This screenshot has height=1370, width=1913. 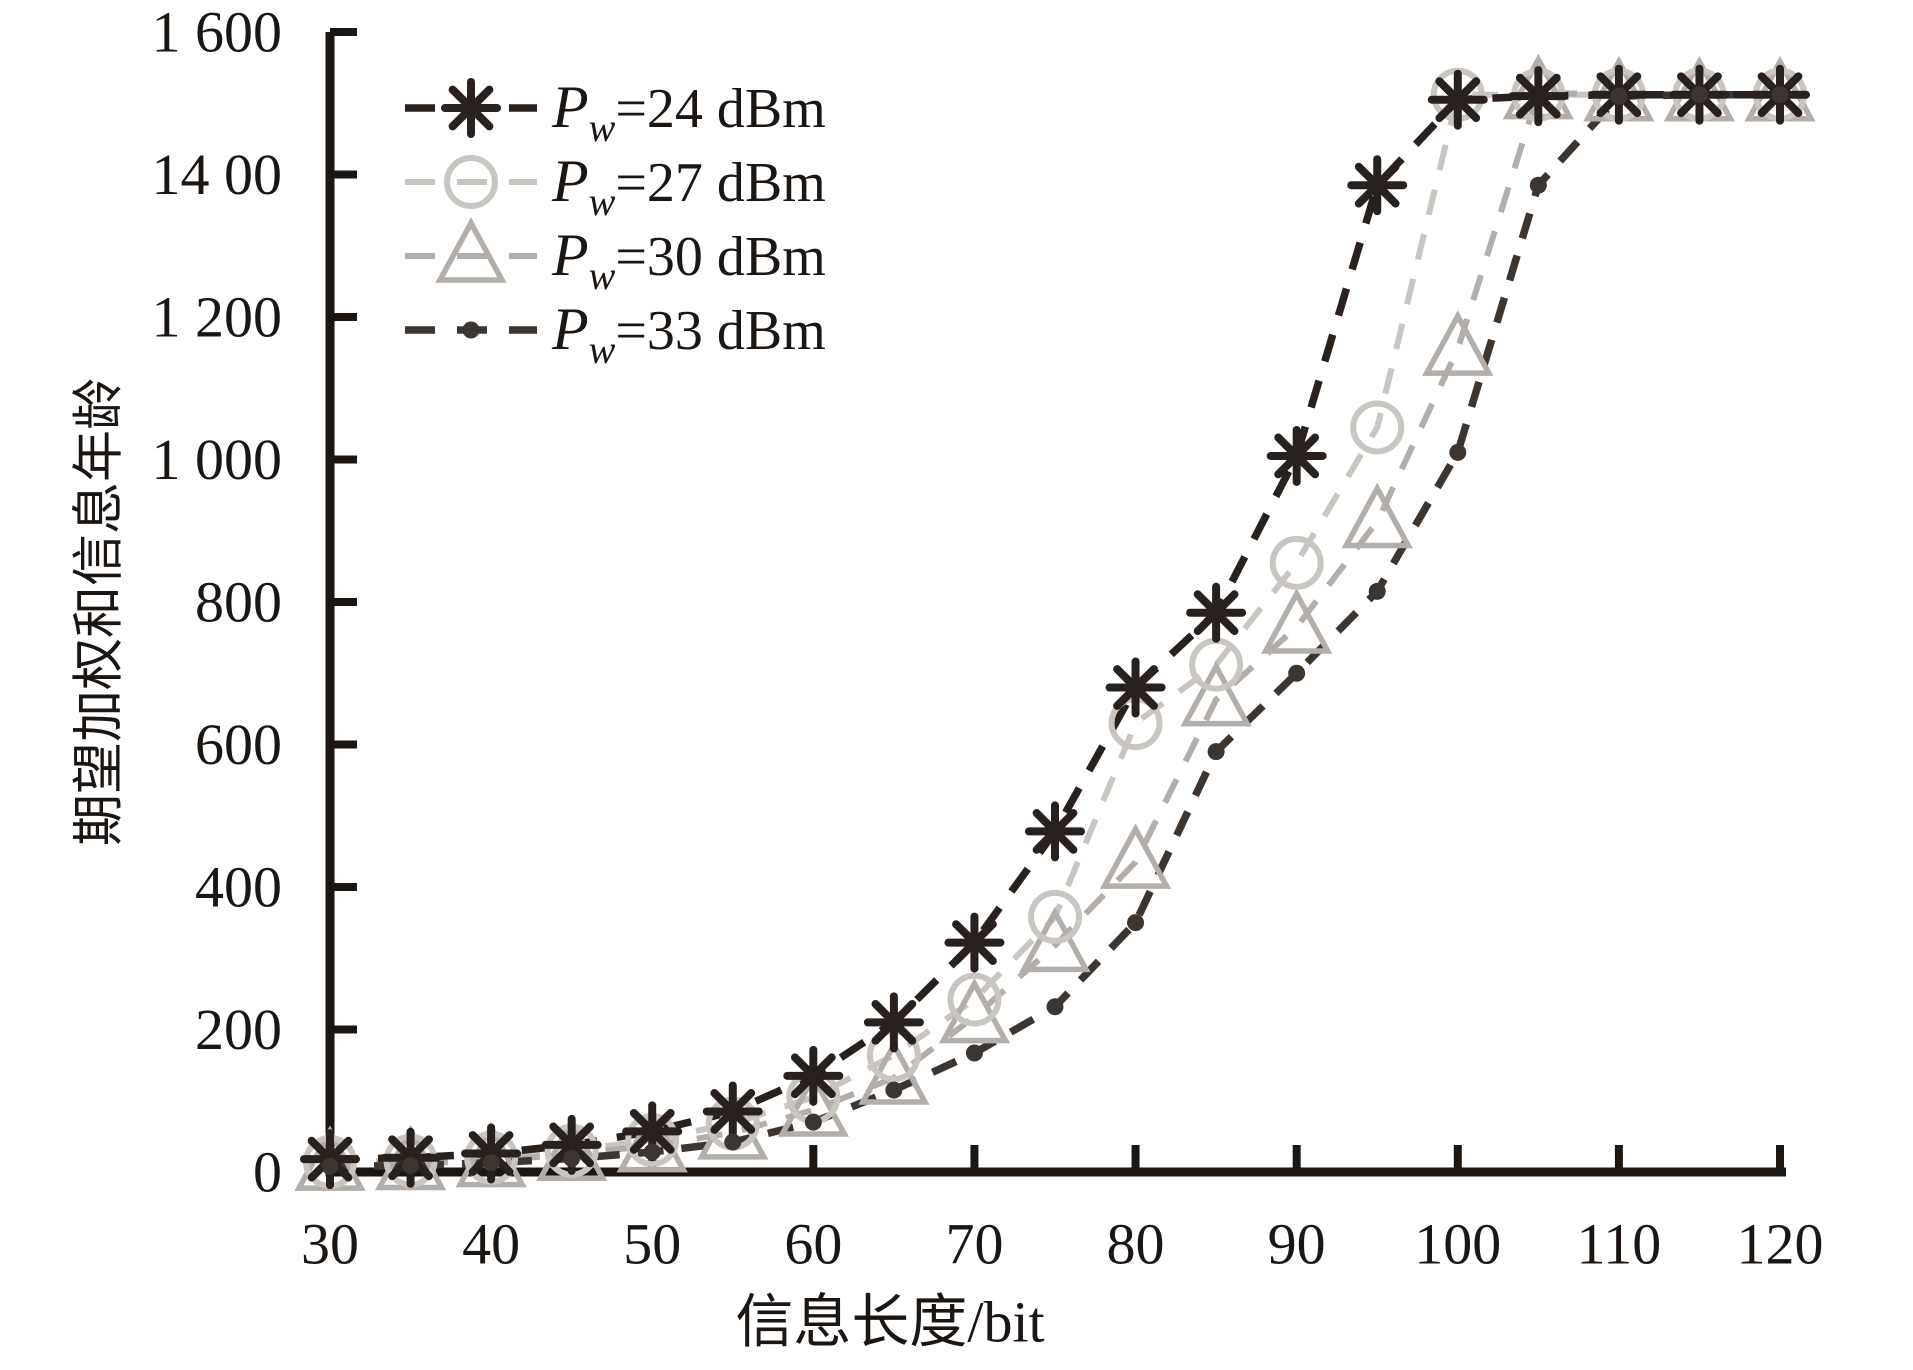 I want to click on y-axis-title: 期望加权和信息年龄, so click(x=100, y=612).